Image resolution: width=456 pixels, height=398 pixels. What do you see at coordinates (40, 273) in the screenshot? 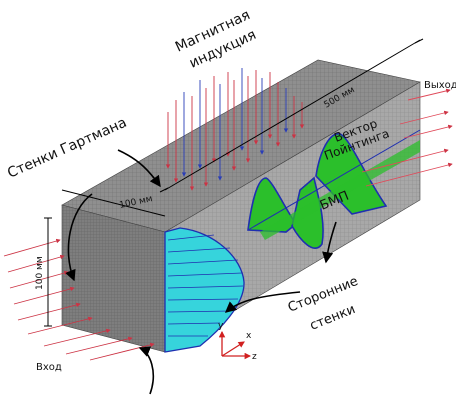
I see `label-height: 100 мм` at bounding box center [40, 273].